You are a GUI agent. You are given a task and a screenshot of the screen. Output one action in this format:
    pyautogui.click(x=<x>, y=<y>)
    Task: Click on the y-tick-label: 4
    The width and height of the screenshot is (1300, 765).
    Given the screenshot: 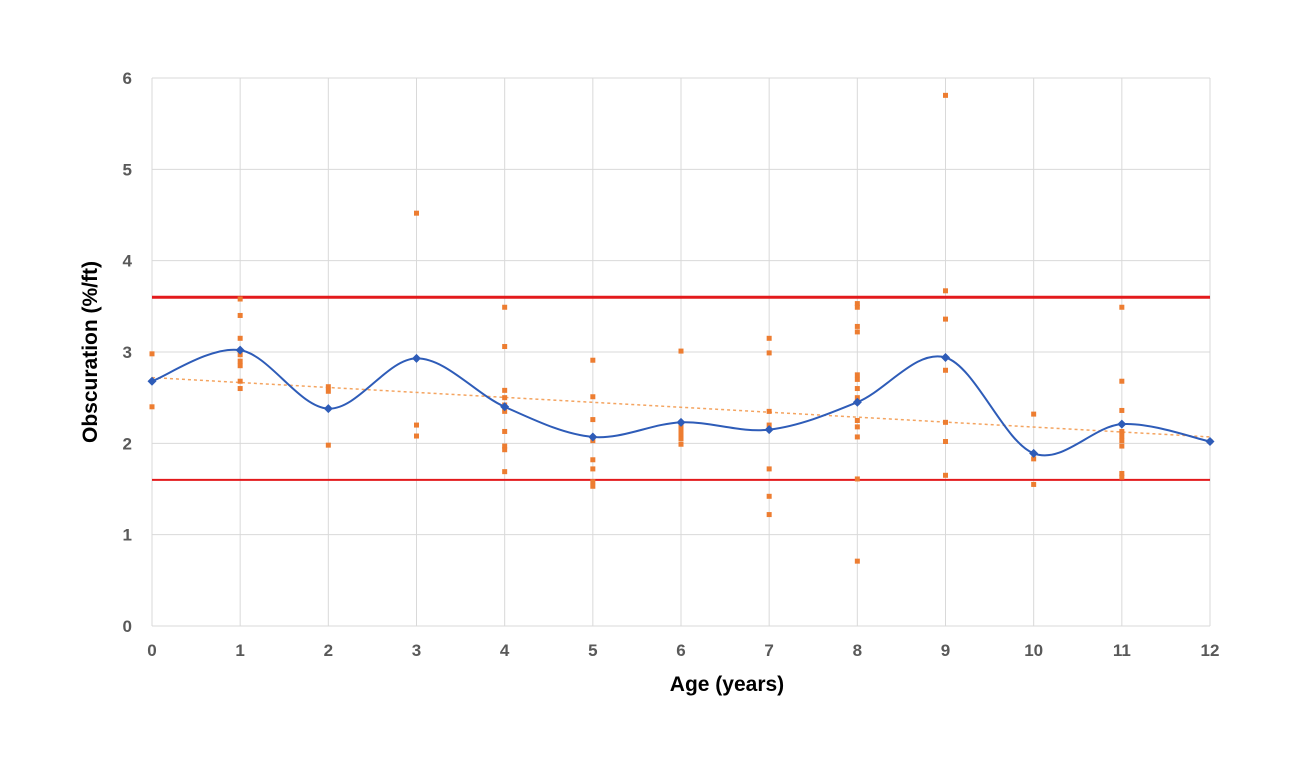 What is the action you would take?
    pyautogui.click(x=128, y=261)
    